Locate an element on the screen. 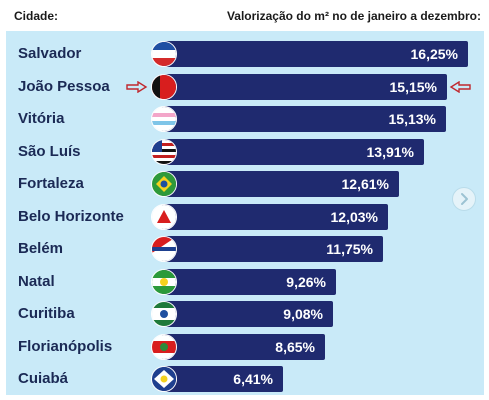 This screenshot has width=489, height=400. category-label: Florianópolis is located at coordinates (65, 346).